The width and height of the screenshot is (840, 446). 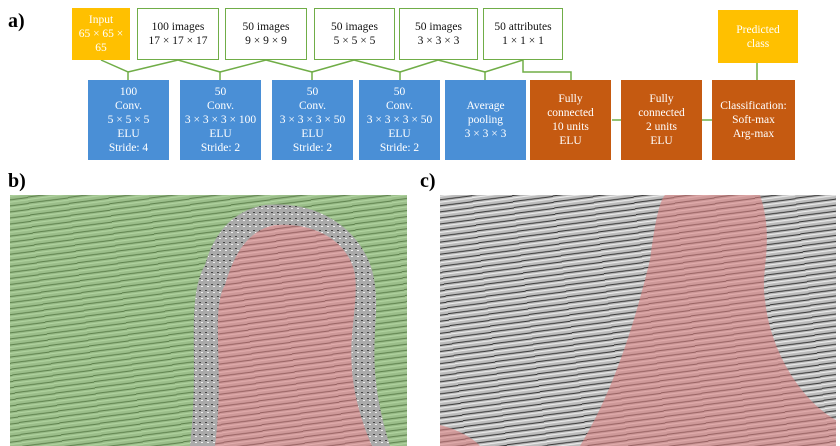 What do you see at coordinates (266, 41) in the screenshot?
I see `box-text: 9 × 9 × 9` at bounding box center [266, 41].